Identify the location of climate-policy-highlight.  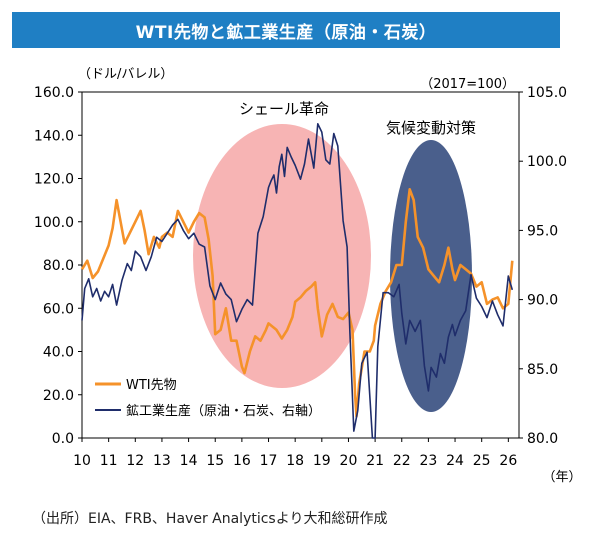
(431, 276).